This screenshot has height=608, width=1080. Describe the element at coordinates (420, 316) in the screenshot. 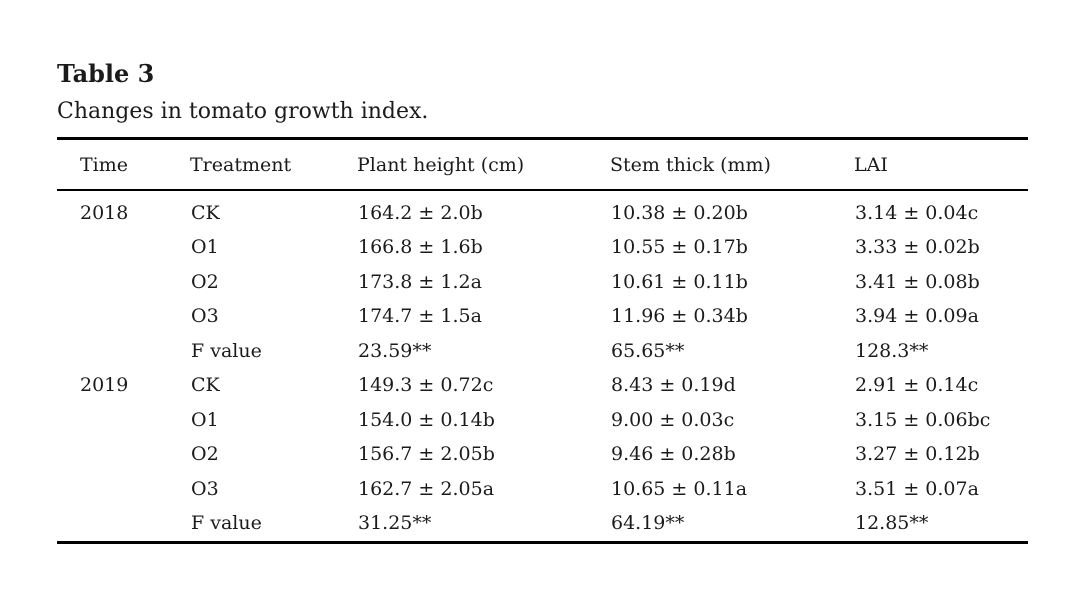

I see `cell-plant-height: 174.7 ± 1.5a` at that location.